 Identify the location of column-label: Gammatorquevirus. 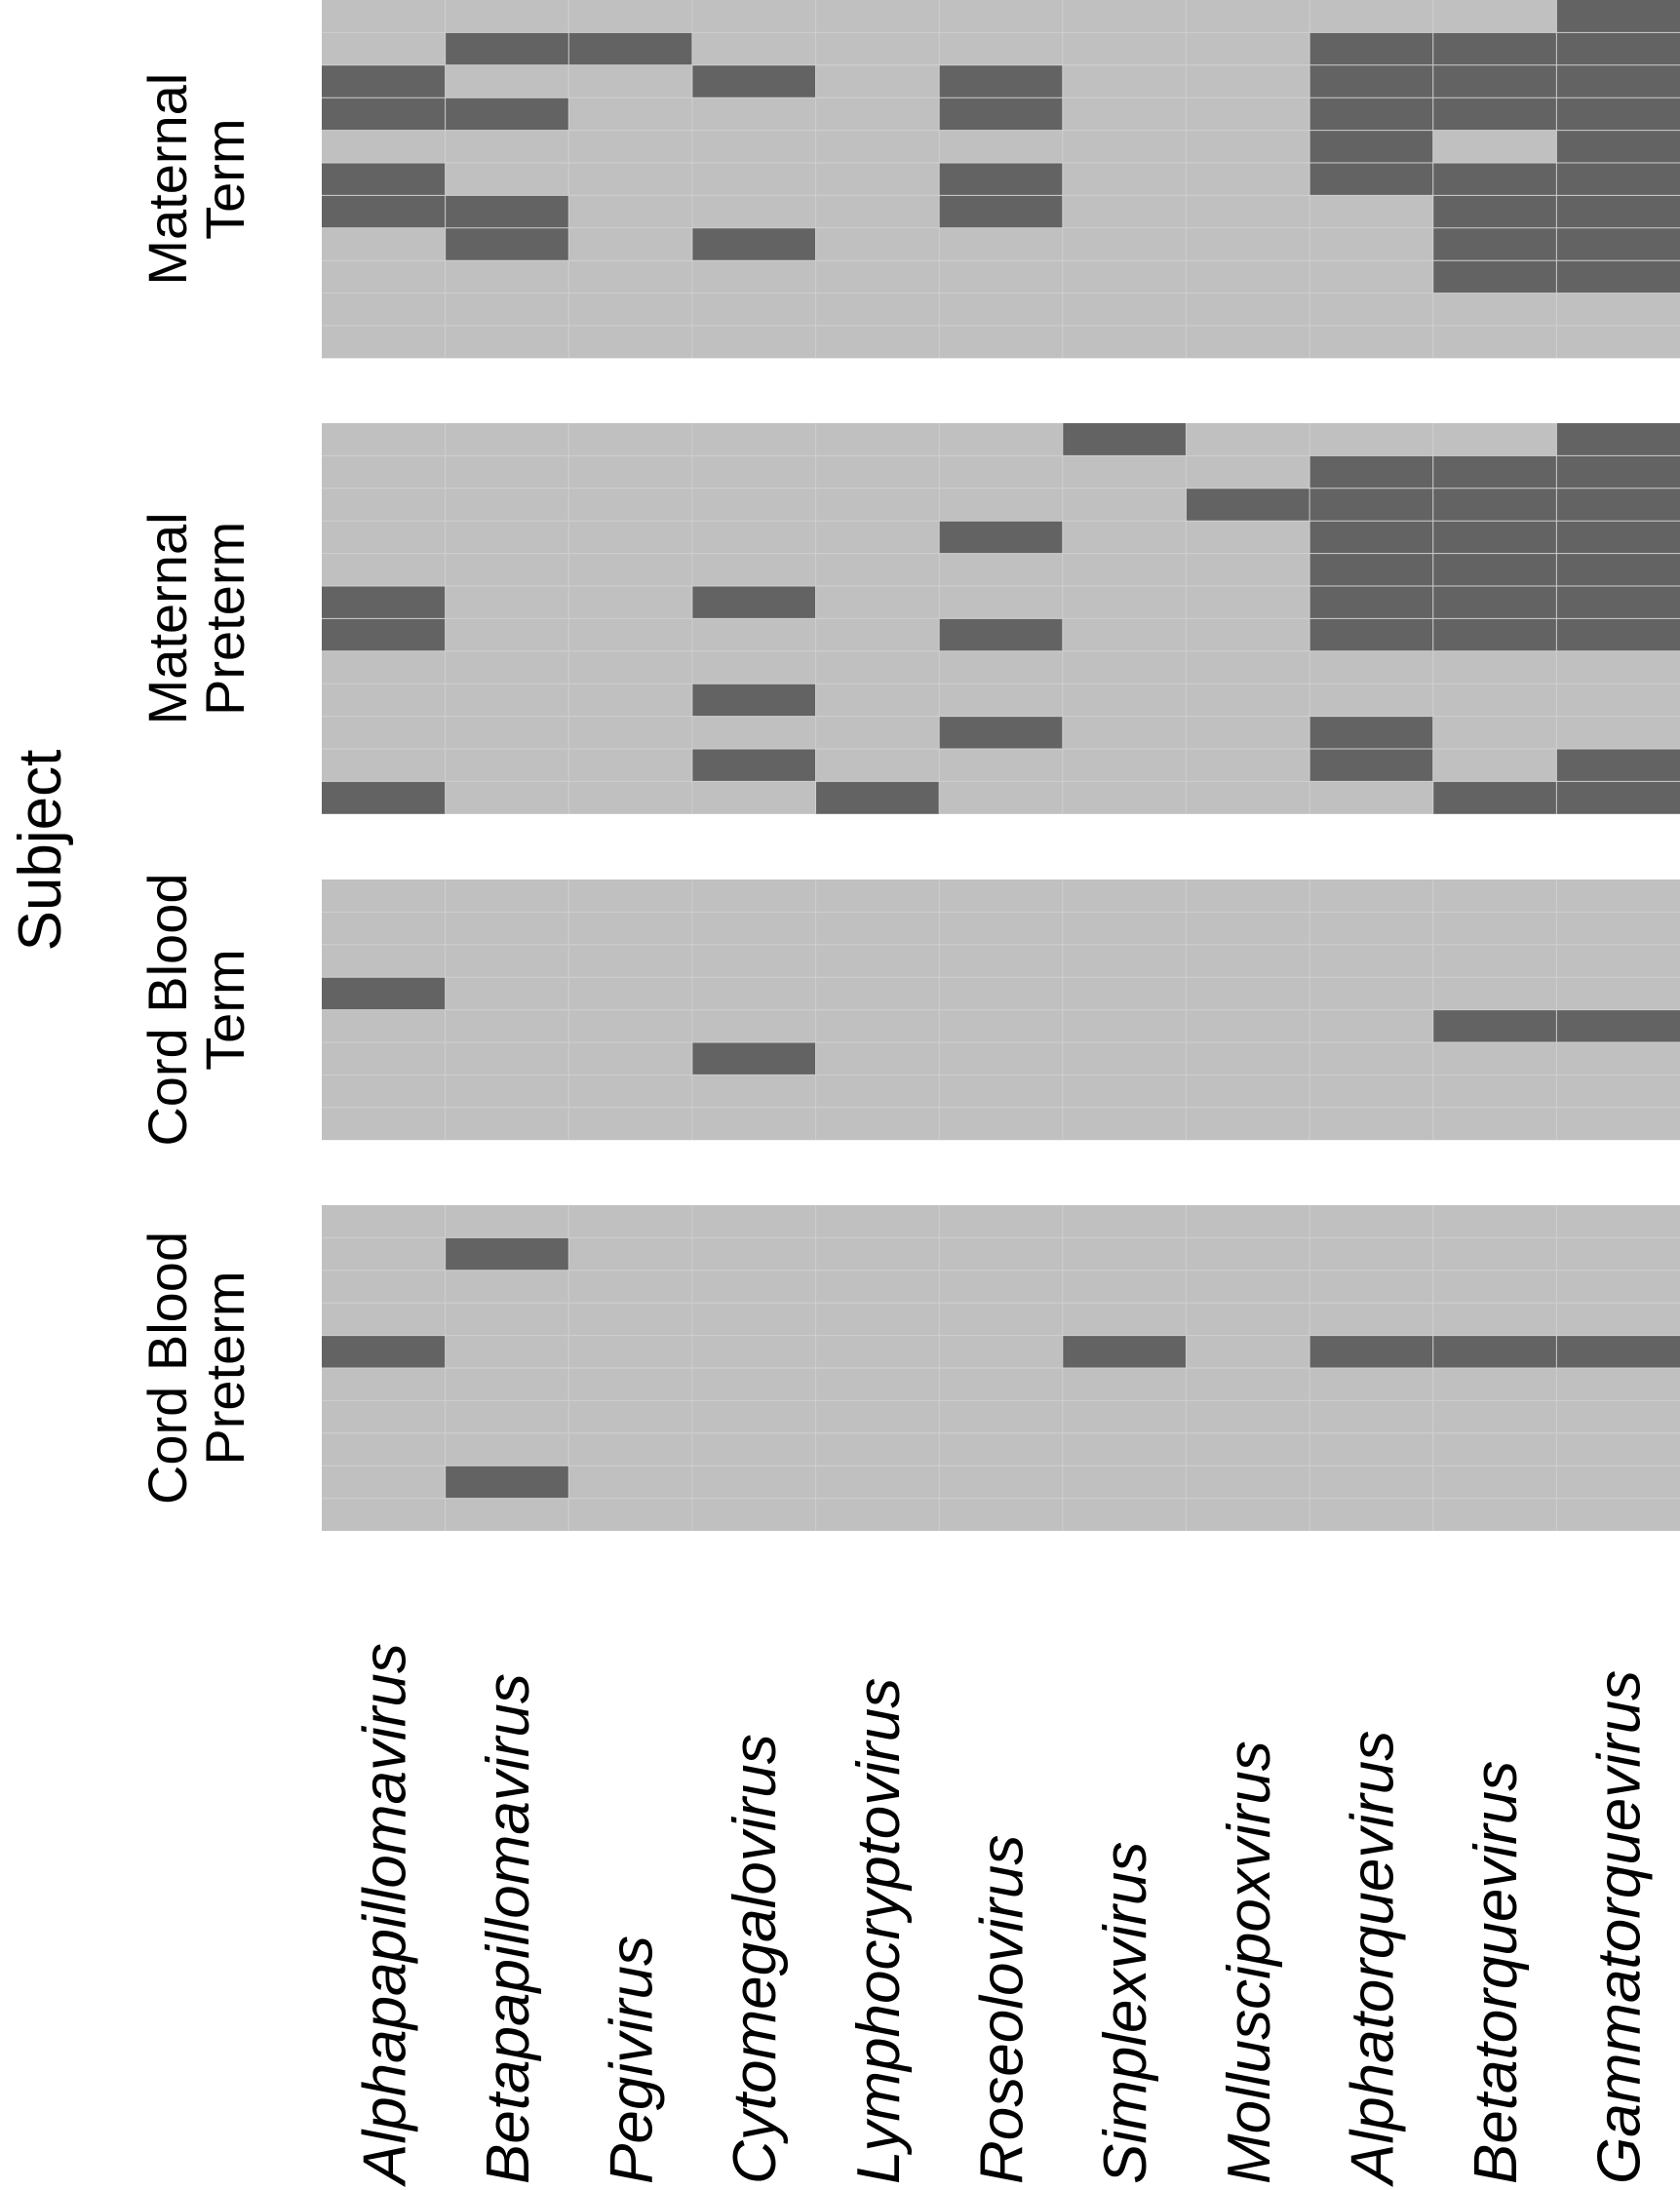
(1620, 1927).